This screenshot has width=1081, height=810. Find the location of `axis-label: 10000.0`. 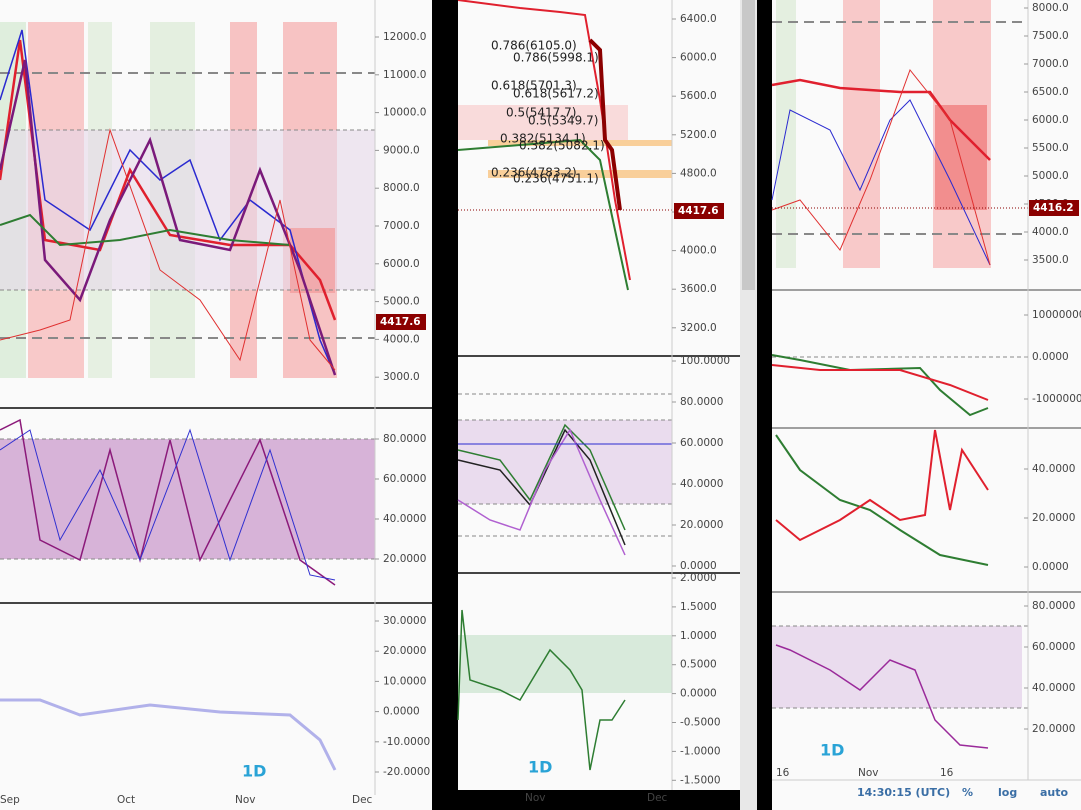

axis-label: 10000.0 is located at coordinates (404, 113).